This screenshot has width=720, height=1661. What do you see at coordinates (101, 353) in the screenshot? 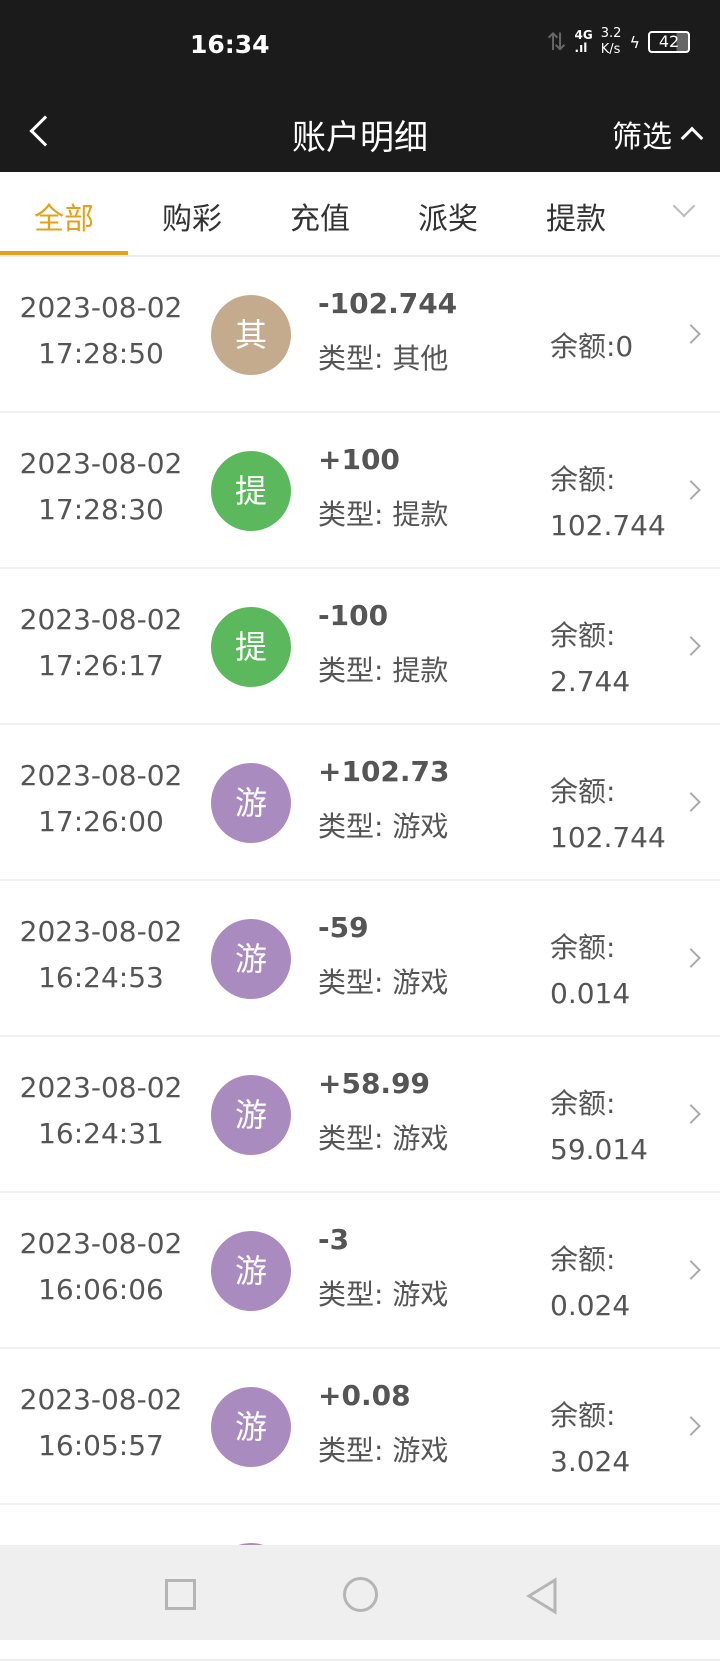
I see `time: 17:28:50` at bounding box center [101, 353].